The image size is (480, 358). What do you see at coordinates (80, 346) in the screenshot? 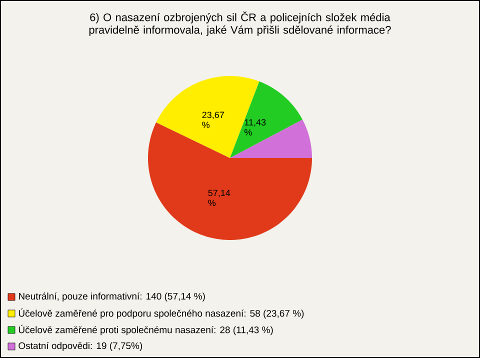
I see `legend-label: Ostatní odpovědi: 19 (7,75%)` at bounding box center [80, 346].